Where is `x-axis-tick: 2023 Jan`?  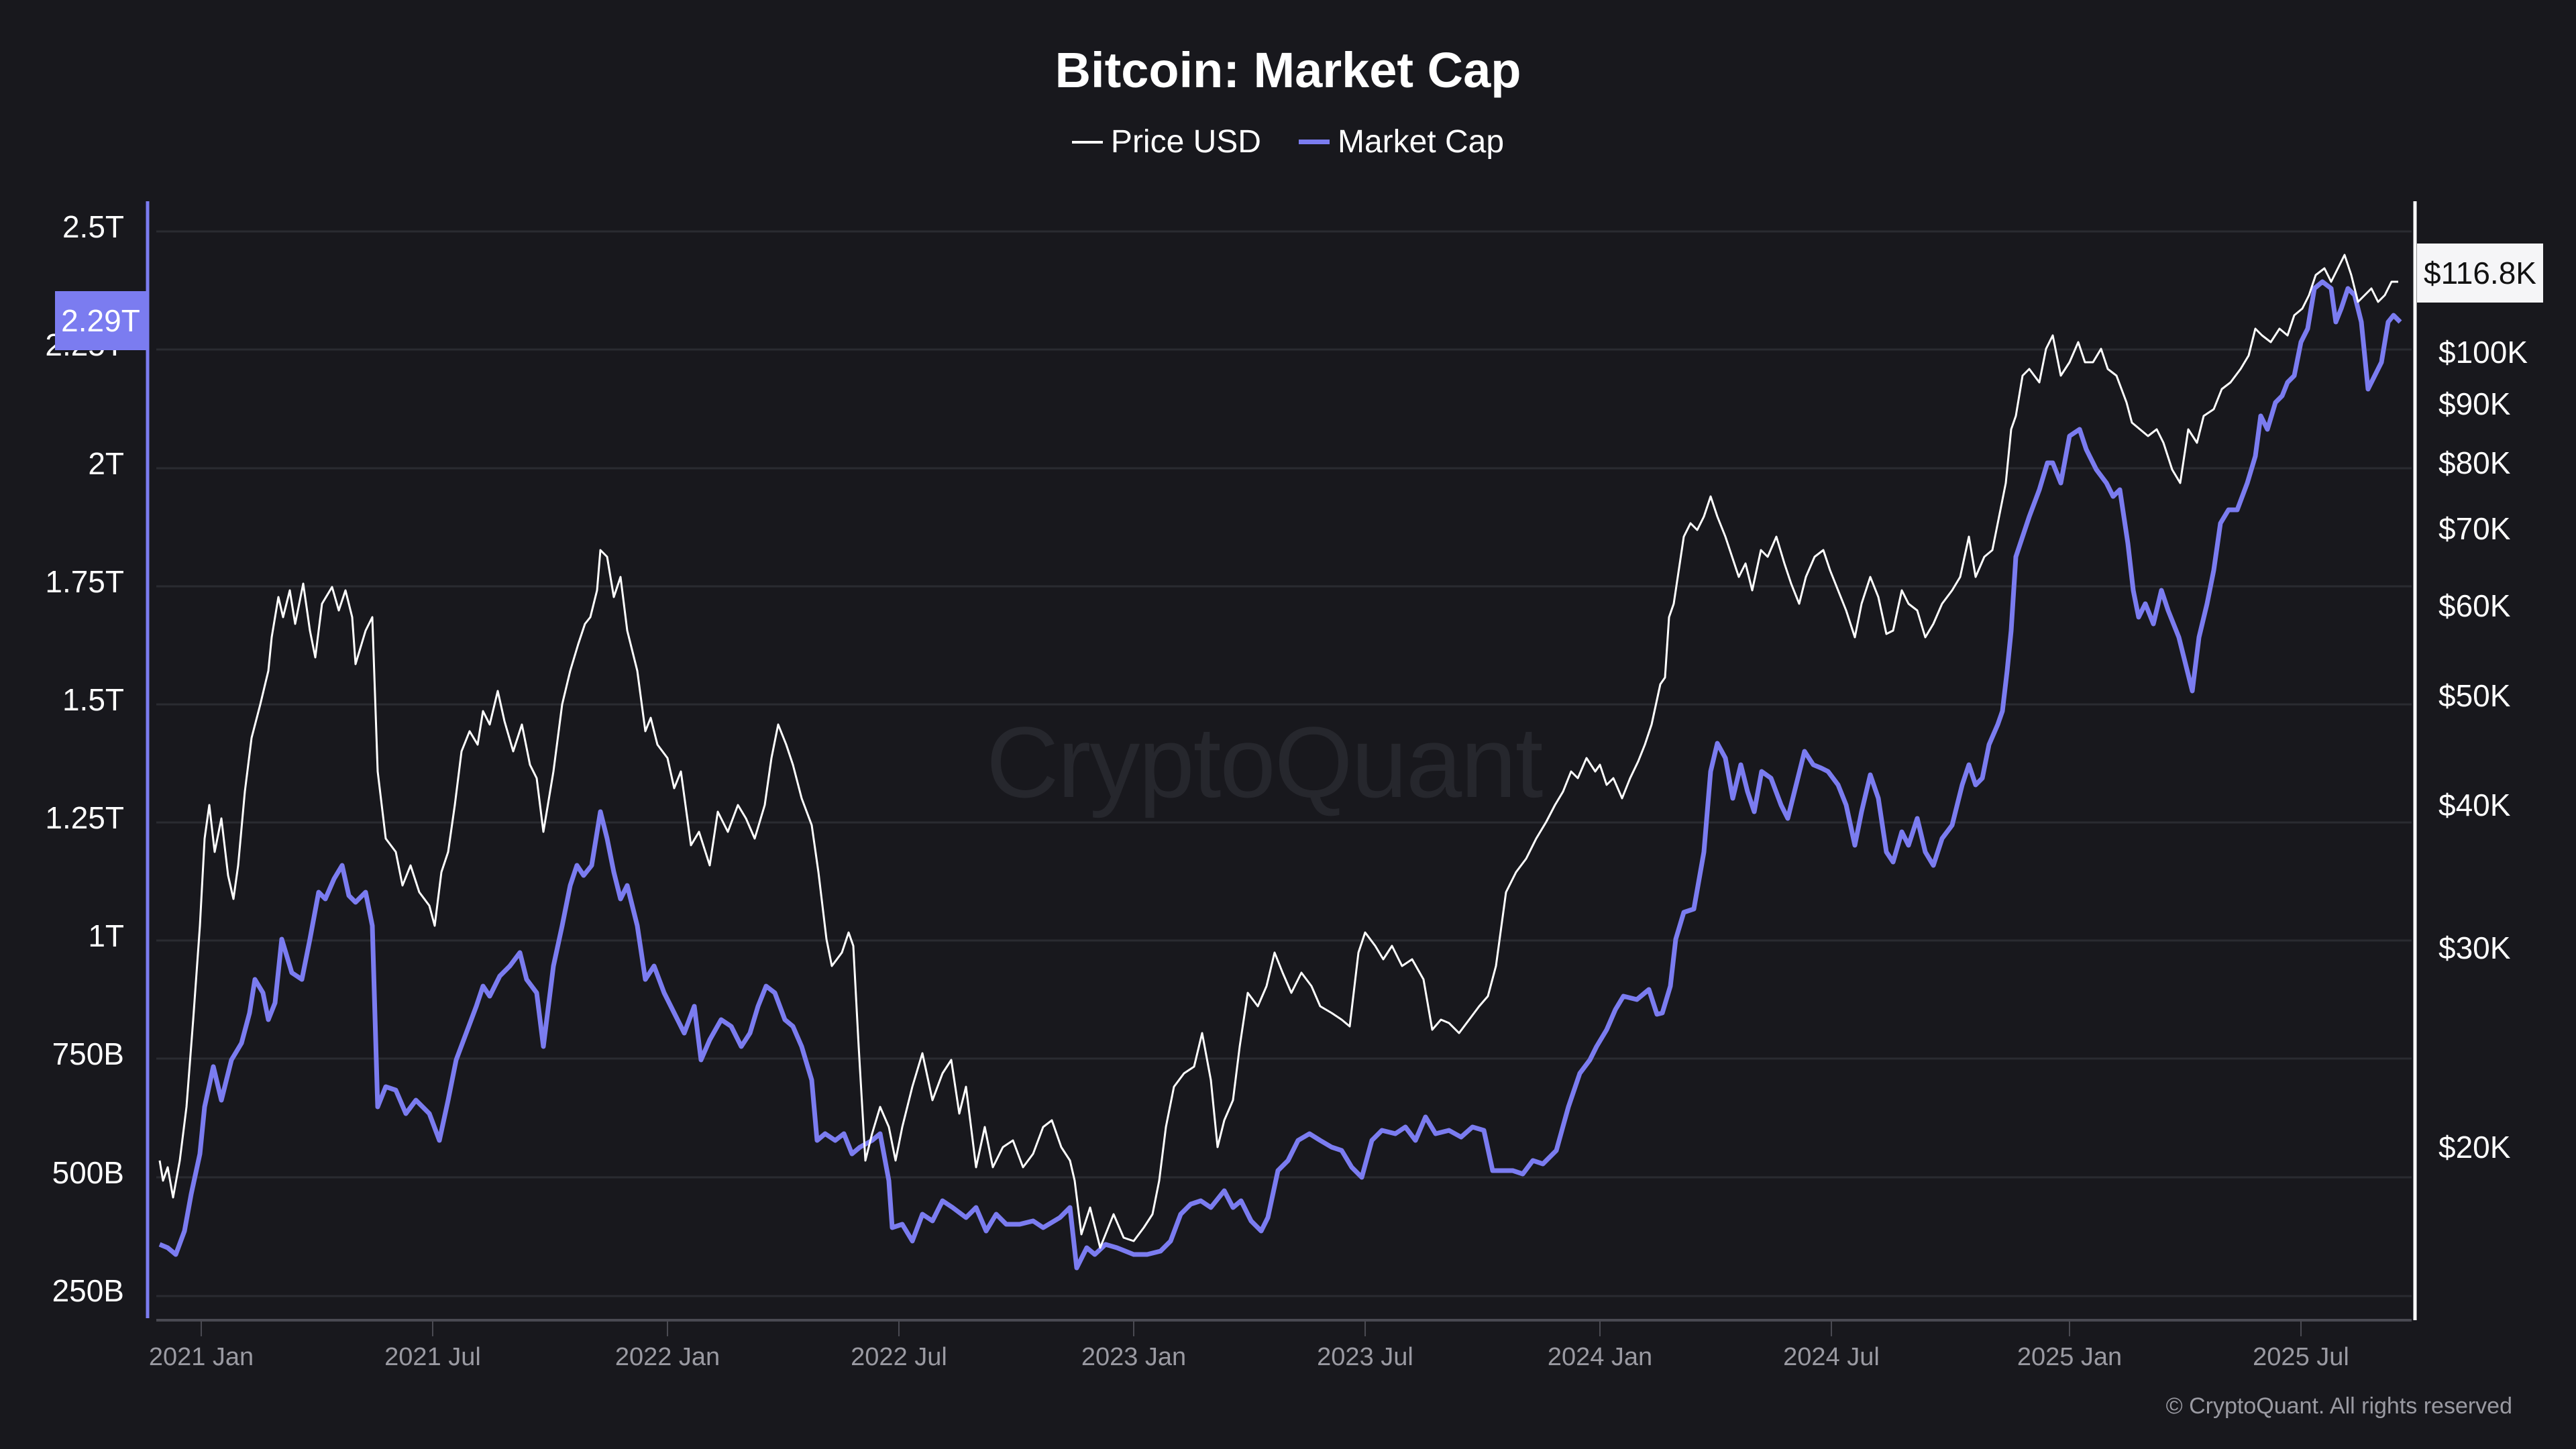
x-axis-tick: 2023 Jan is located at coordinates (1134, 1357).